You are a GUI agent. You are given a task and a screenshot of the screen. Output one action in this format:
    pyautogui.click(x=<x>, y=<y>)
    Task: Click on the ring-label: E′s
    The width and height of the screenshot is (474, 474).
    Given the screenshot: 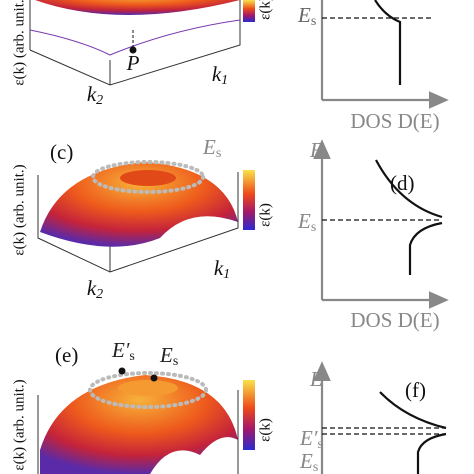 What is the action you would take?
    pyautogui.click(x=123, y=351)
    